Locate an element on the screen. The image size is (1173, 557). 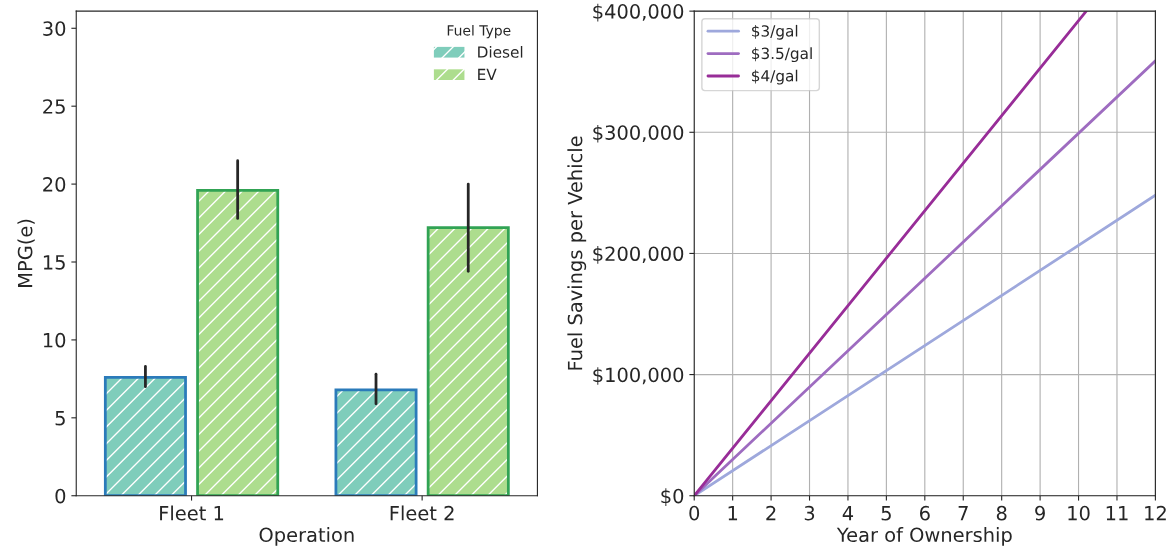
y-tick-label: $200,000 is located at coordinates (638, 255).